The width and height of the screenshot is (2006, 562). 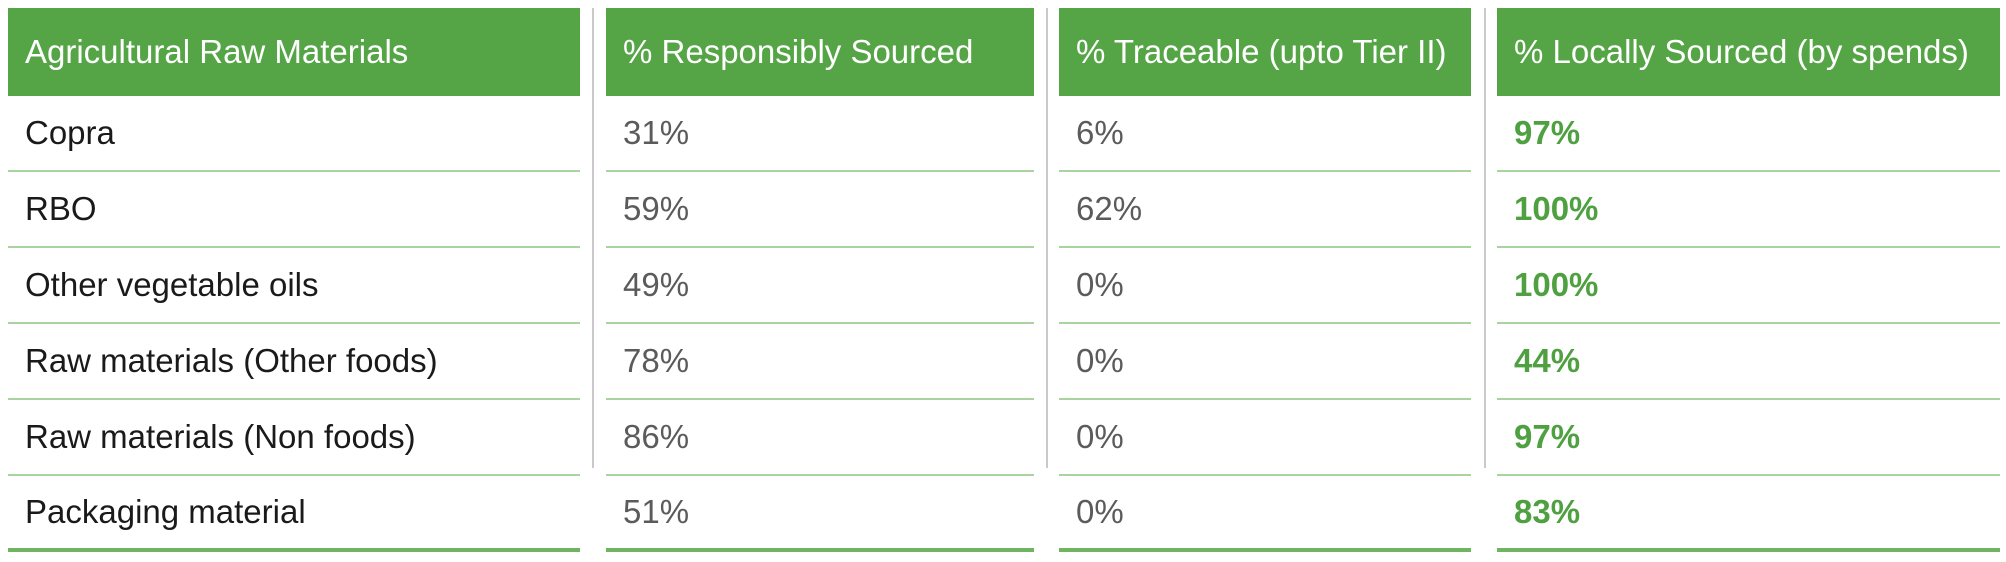 I want to click on table-cell-traceable: 62%, so click(x=1265, y=210).